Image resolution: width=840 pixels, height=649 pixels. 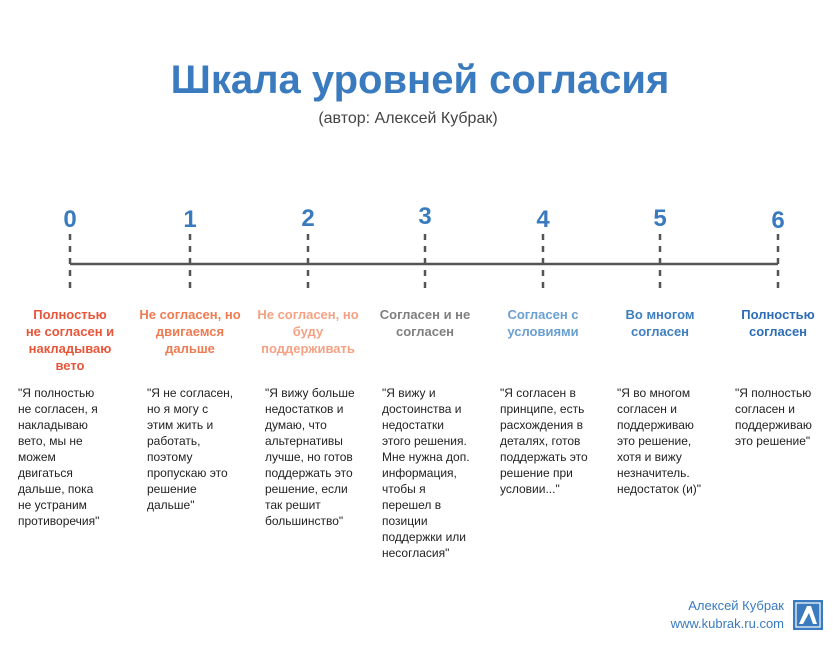 What do you see at coordinates (45, 473) in the screenshot?
I see `level-quote: двигаться` at bounding box center [45, 473].